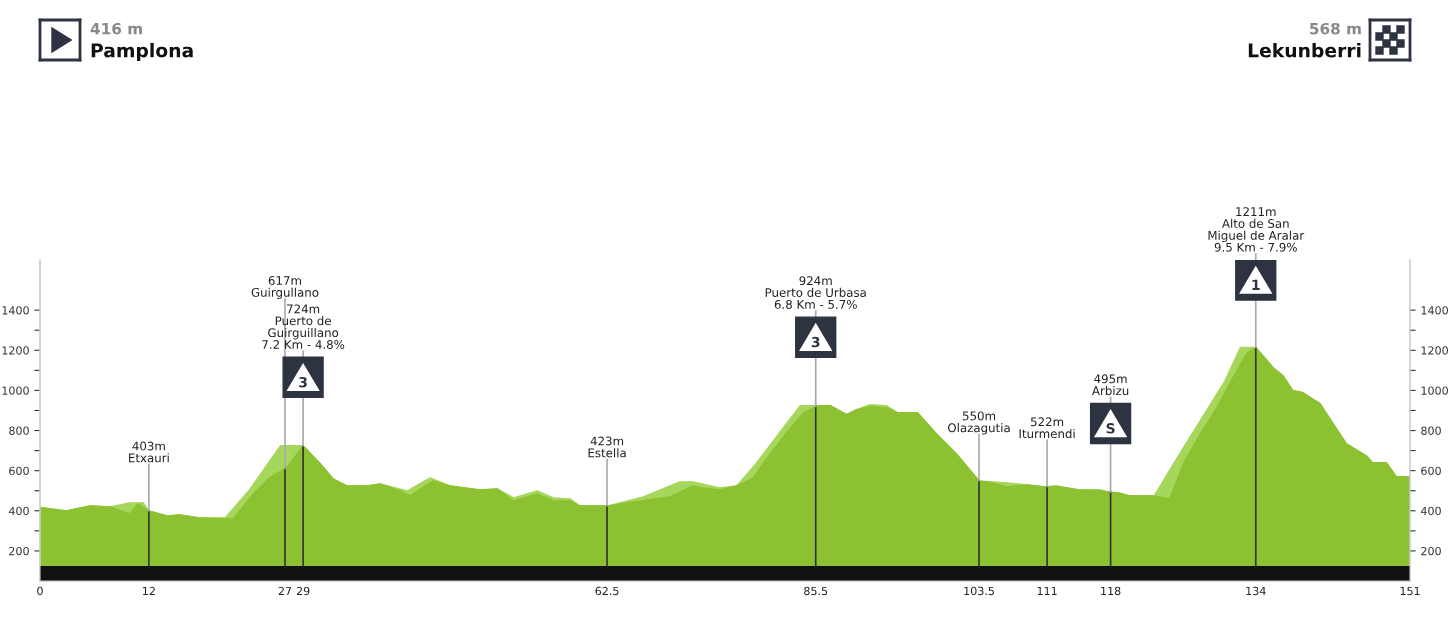 The height and width of the screenshot is (625, 1450). What do you see at coordinates (607, 591) in the screenshot?
I see `x-tick-label: 62.5` at bounding box center [607, 591].